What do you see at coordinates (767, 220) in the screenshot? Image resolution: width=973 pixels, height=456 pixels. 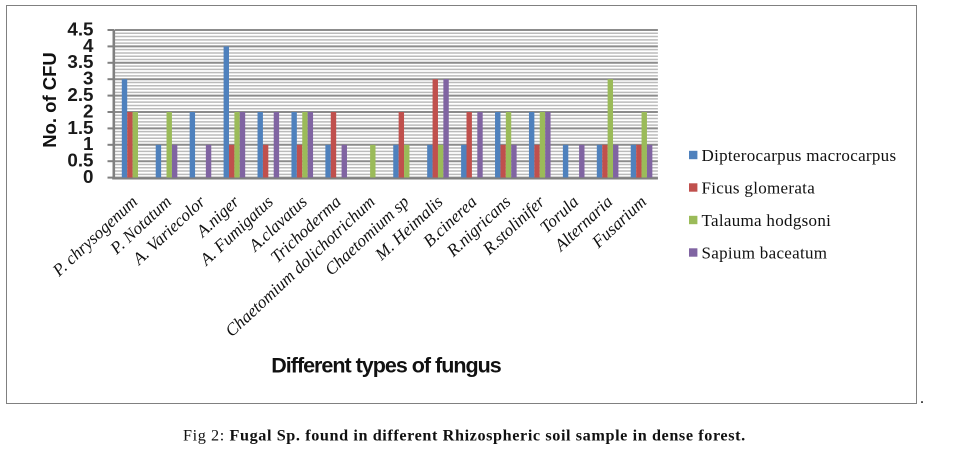 I see `svg-text: Talauma hodgsoni` at bounding box center [767, 220].